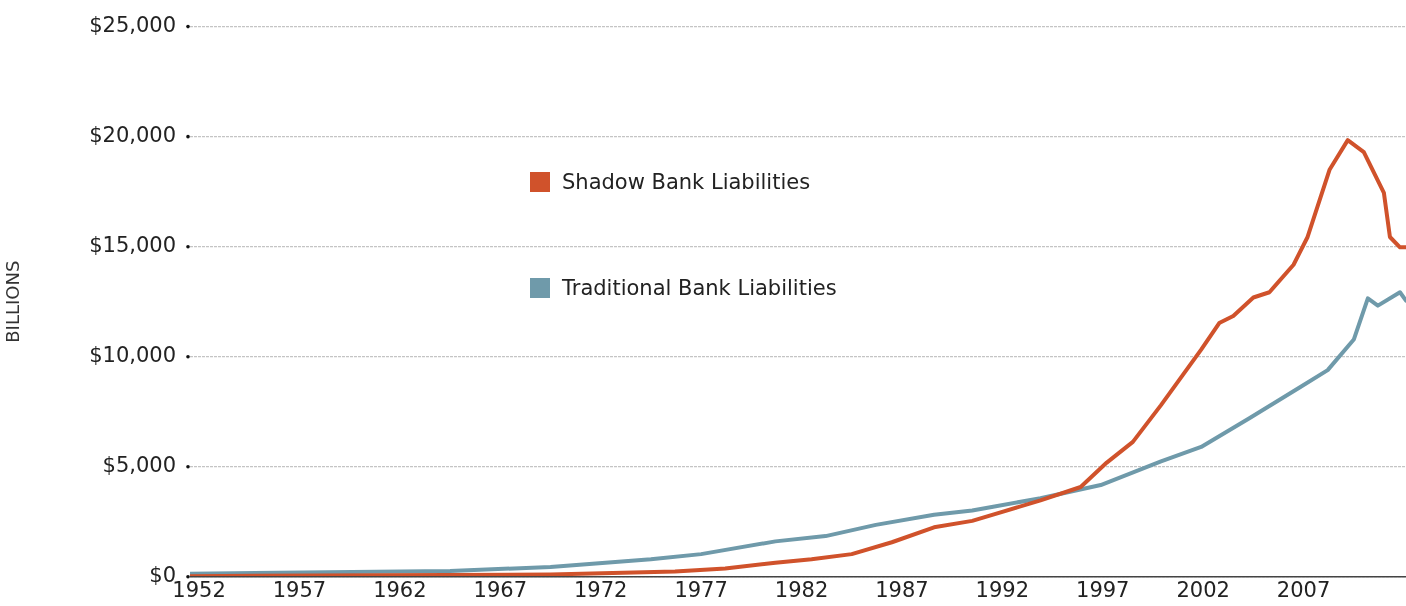 The image size is (1406, 606). Describe the element at coordinates (132, 135) in the screenshot. I see `y-tick-label: $20,000` at that location.